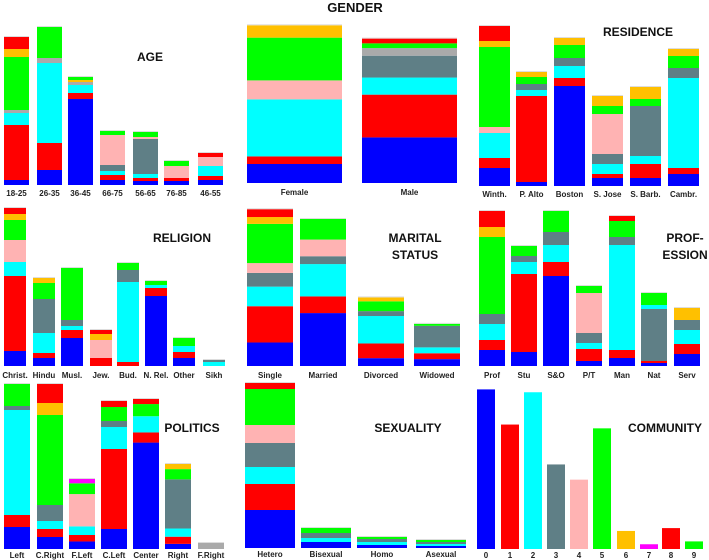 This screenshot has height=560, width=709. I want to click on residence-title: RESIDENCE, so click(638, 32).